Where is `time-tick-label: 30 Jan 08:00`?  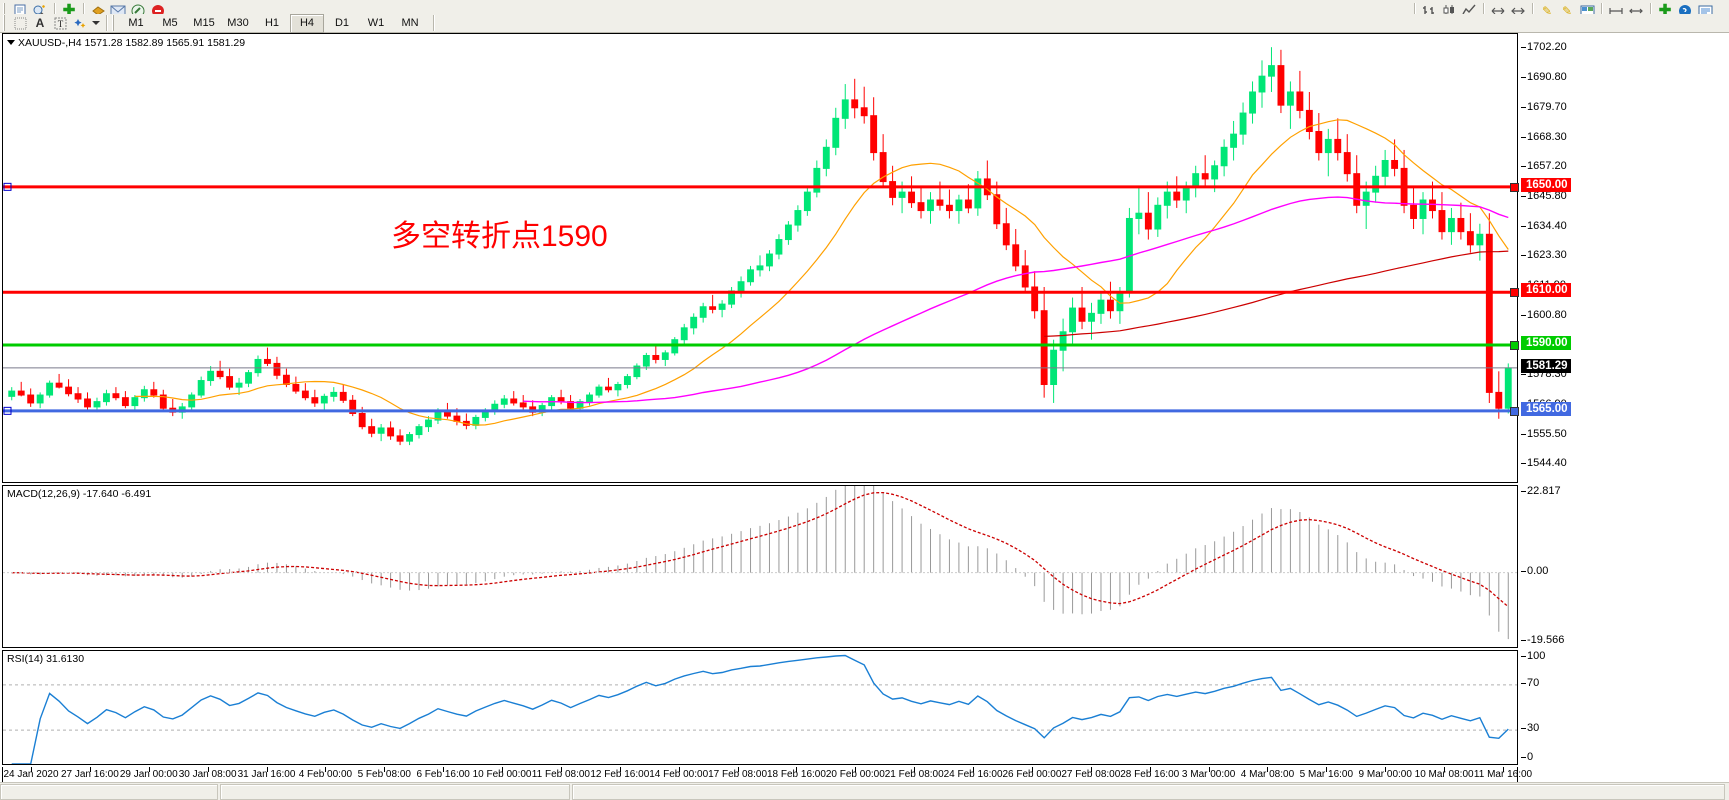 time-tick-label: 30 Jan 08:00 is located at coordinates (207, 774).